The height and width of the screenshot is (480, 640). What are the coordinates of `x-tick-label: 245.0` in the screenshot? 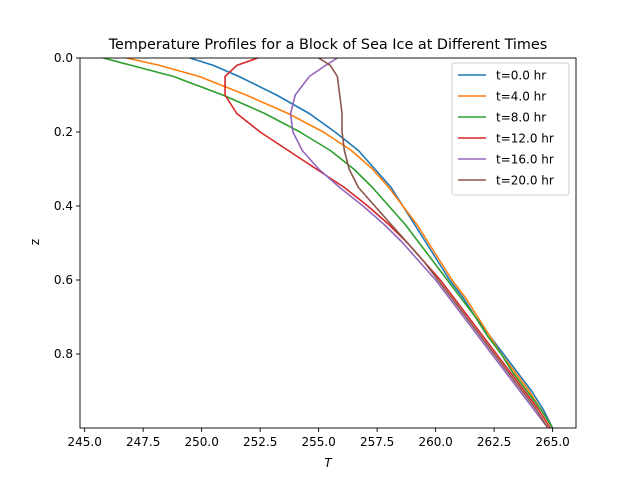 It's located at (84, 442).